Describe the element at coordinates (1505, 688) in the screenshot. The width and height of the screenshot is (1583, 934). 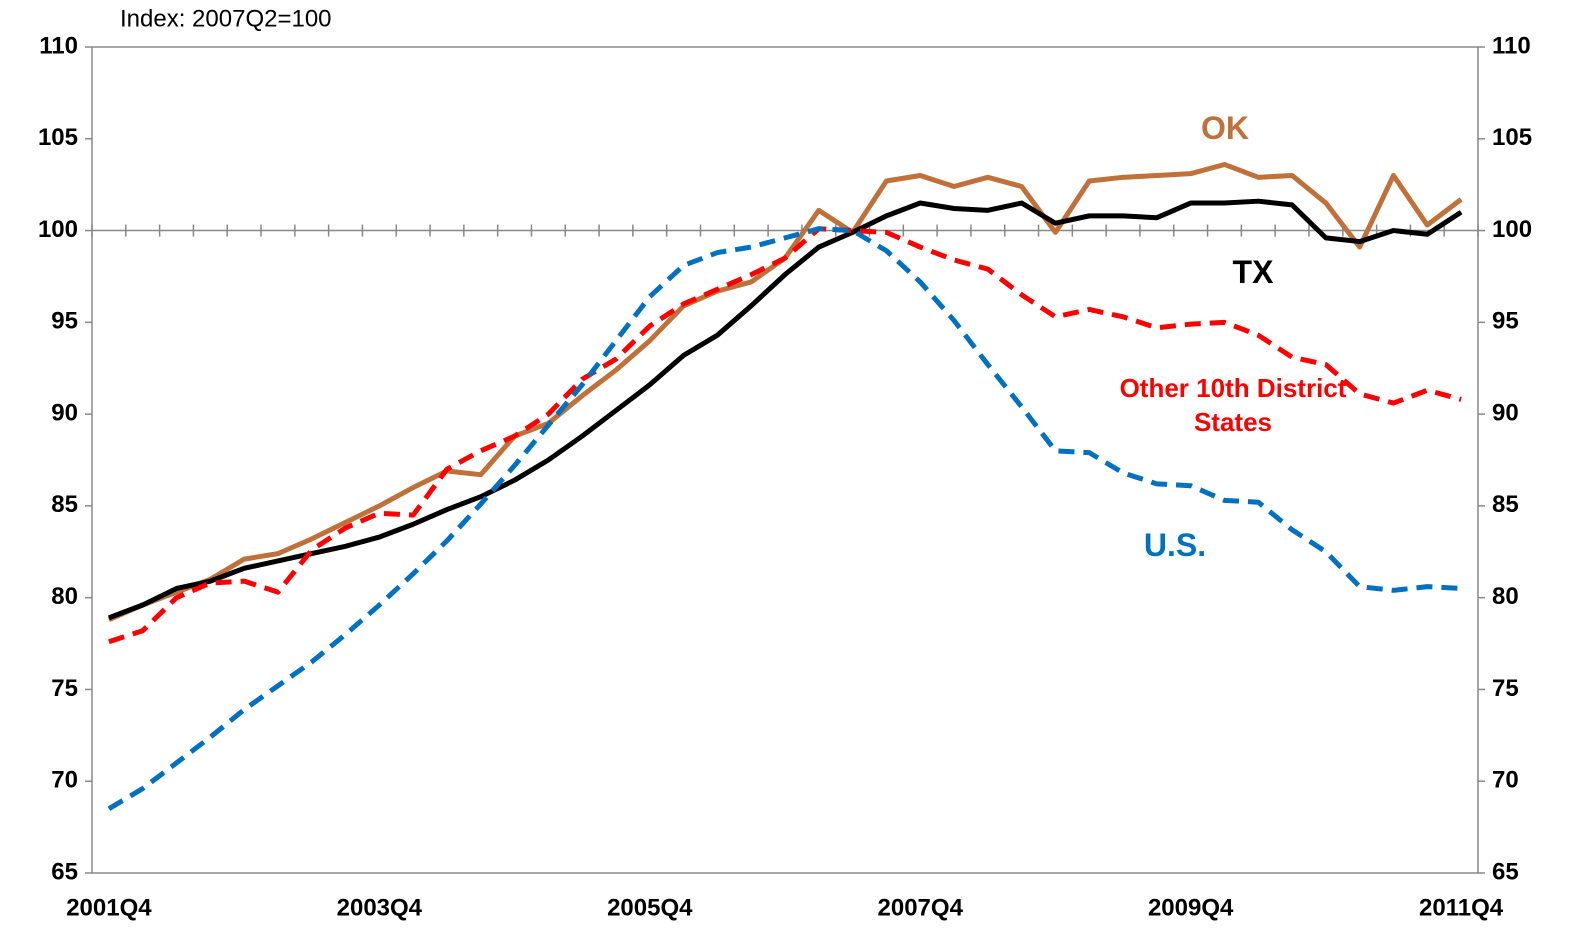
I see `y2-tick-label: 75` at that location.